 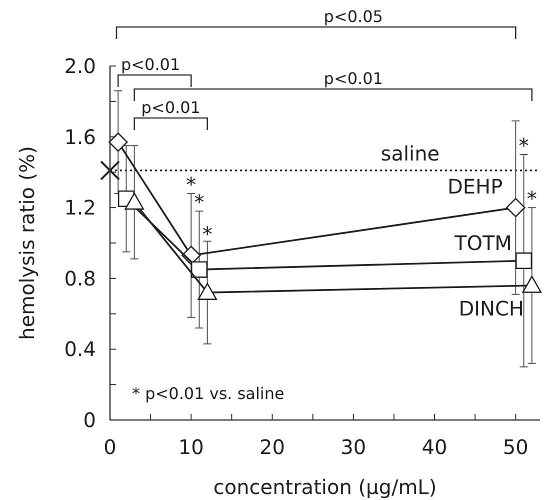 I want to click on y-axis-title: hemolysis ratio (%), so click(x=27, y=243).